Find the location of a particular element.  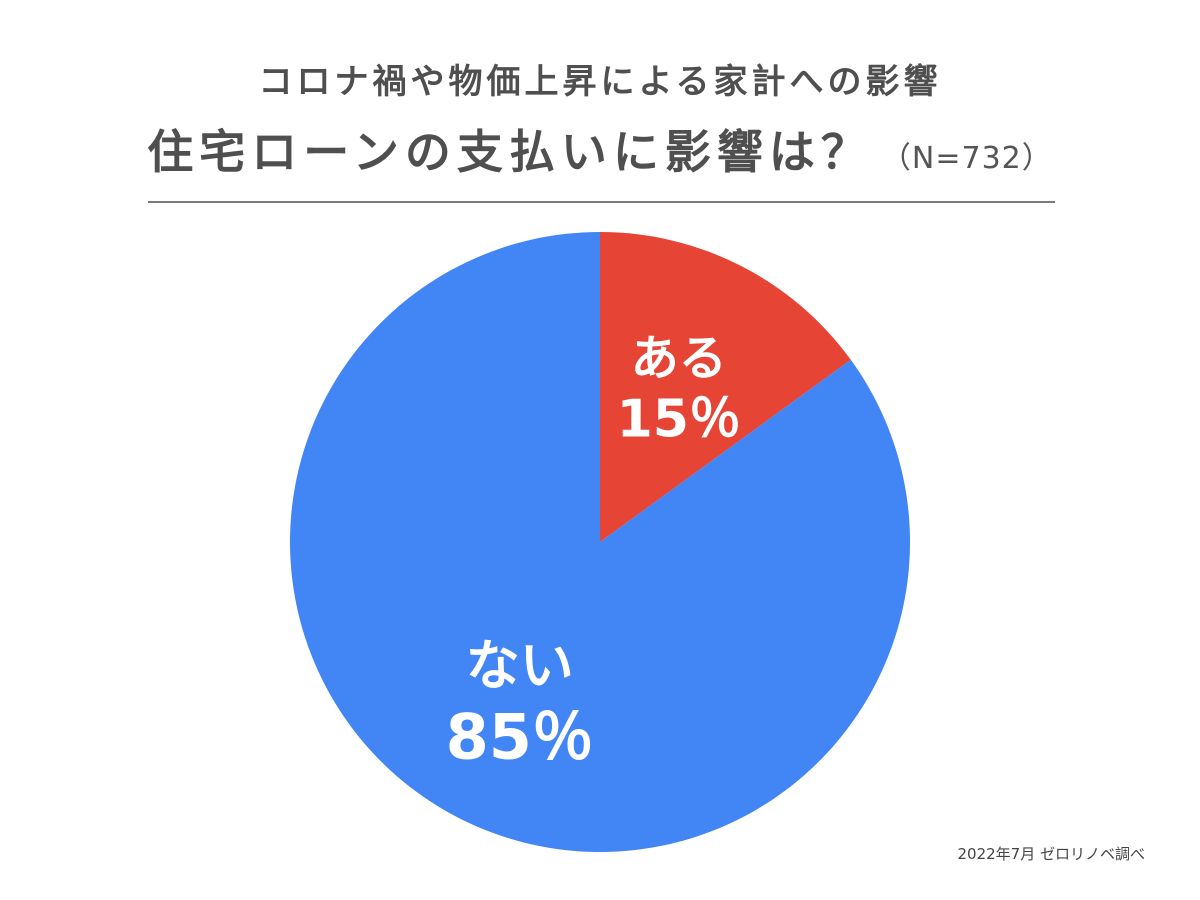

sample-size: （N=732） is located at coordinates (966, 158).